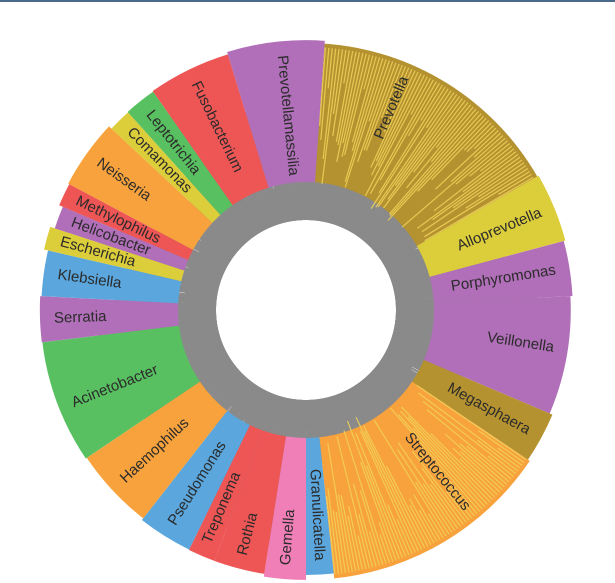  I want to click on genus-sector-alloprevotella, so click(491, 226).